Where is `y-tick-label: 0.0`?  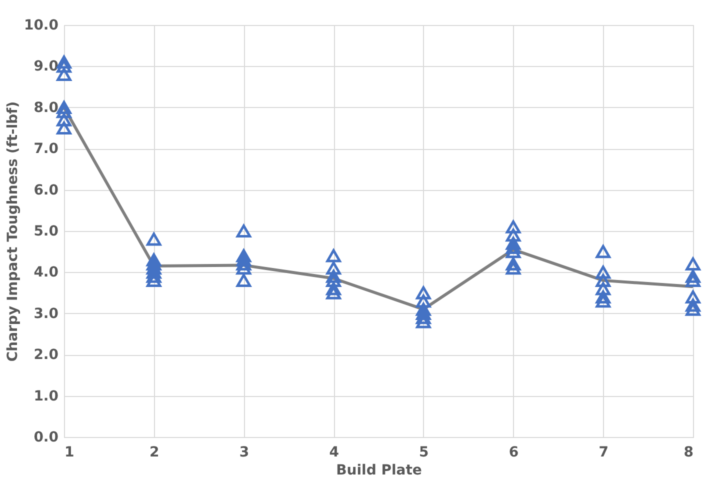 y-tick-label: 0.0 is located at coordinates (46, 438).